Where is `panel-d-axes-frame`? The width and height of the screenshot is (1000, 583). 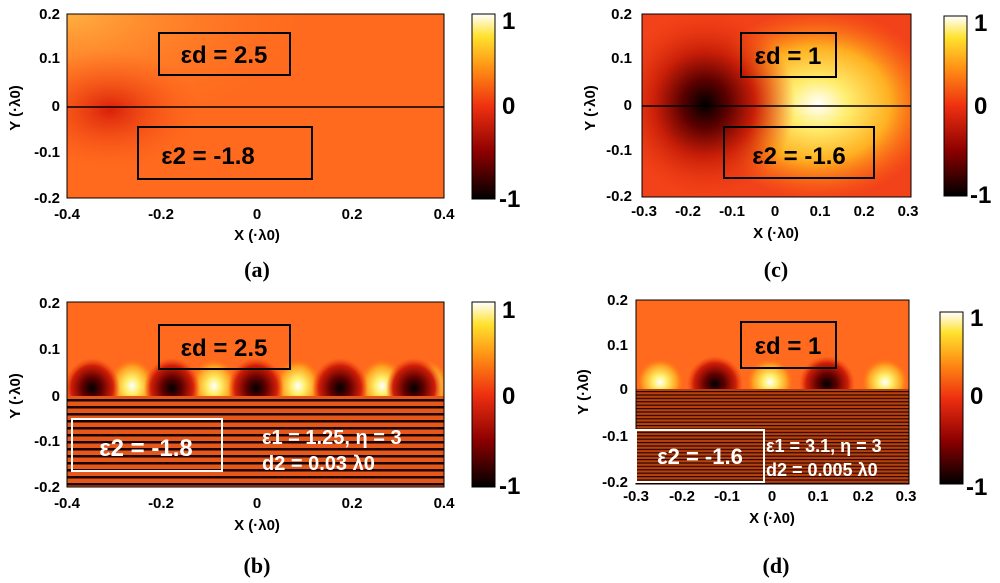
panel-d-axes-frame is located at coordinates (772, 392).